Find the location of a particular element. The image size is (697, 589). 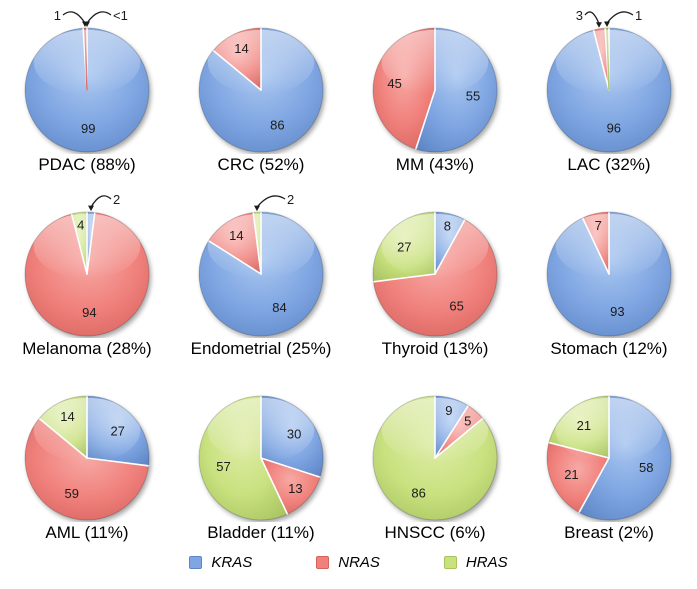

slice-value-label-kras: 9 is located at coordinates (448, 410).